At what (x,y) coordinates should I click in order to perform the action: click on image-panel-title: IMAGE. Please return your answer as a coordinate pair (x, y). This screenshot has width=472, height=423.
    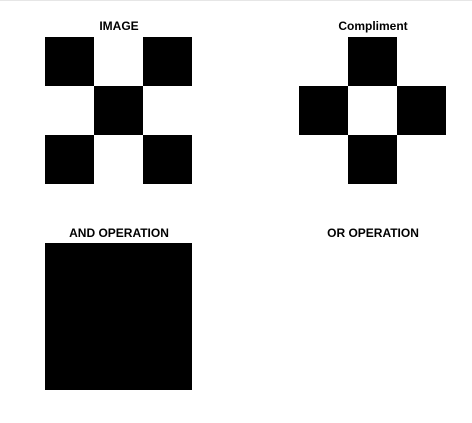
    Looking at the image, I should click on (119, 26).